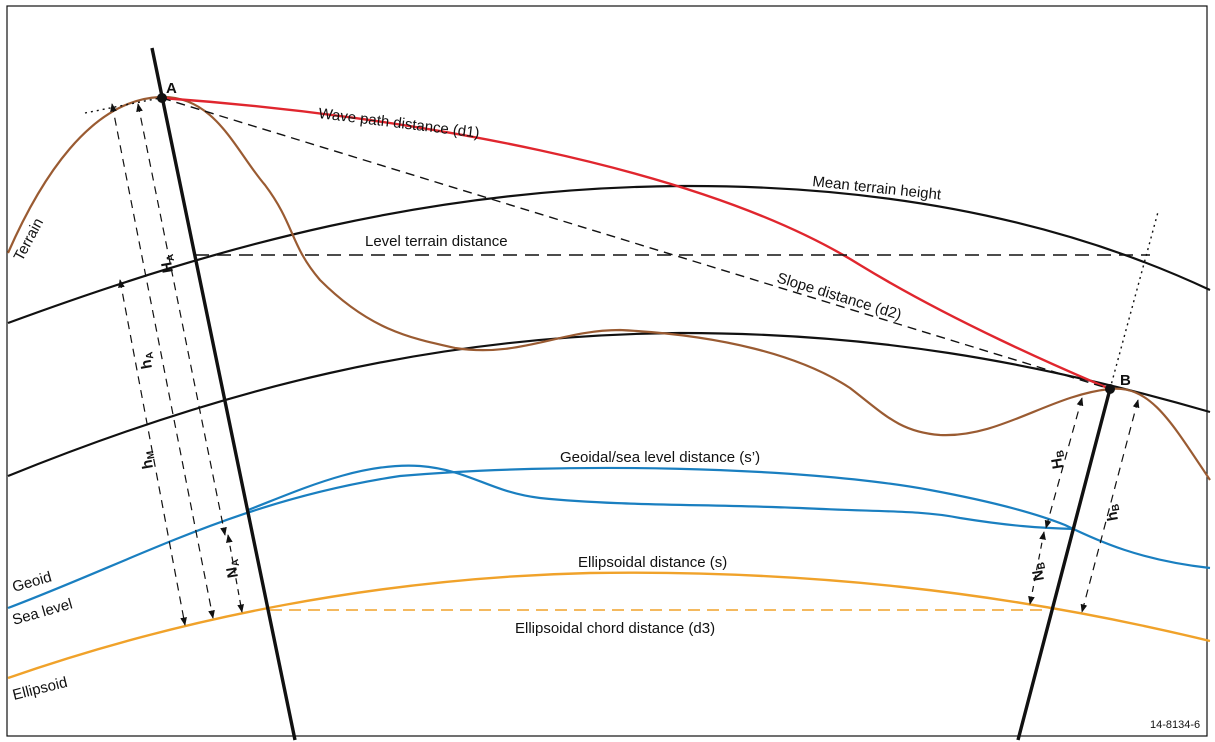 Image resolution: width=1215 pixels, height=742 pixels. I want to click on h-b-ellipsoid-arrow, so click(1110, 506).